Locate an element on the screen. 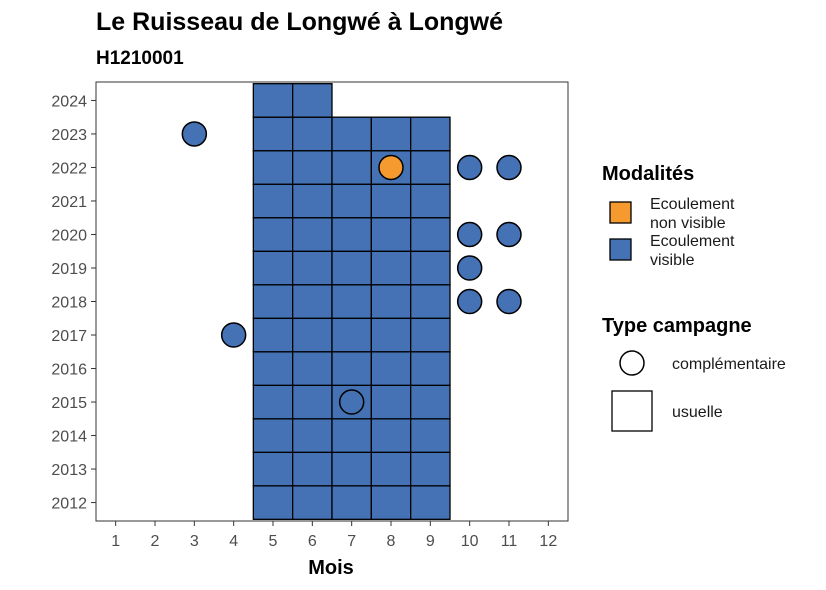 The image size is (826, 590). legend-type-title: Type campagne is located at coordinates (677, 326).